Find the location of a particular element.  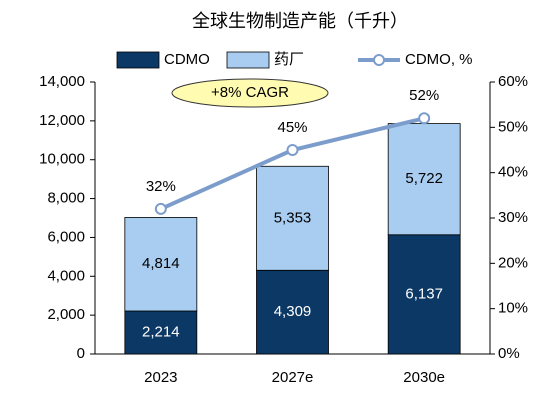

y-tick-label: 12,000 is located at coordinates (62, 120).